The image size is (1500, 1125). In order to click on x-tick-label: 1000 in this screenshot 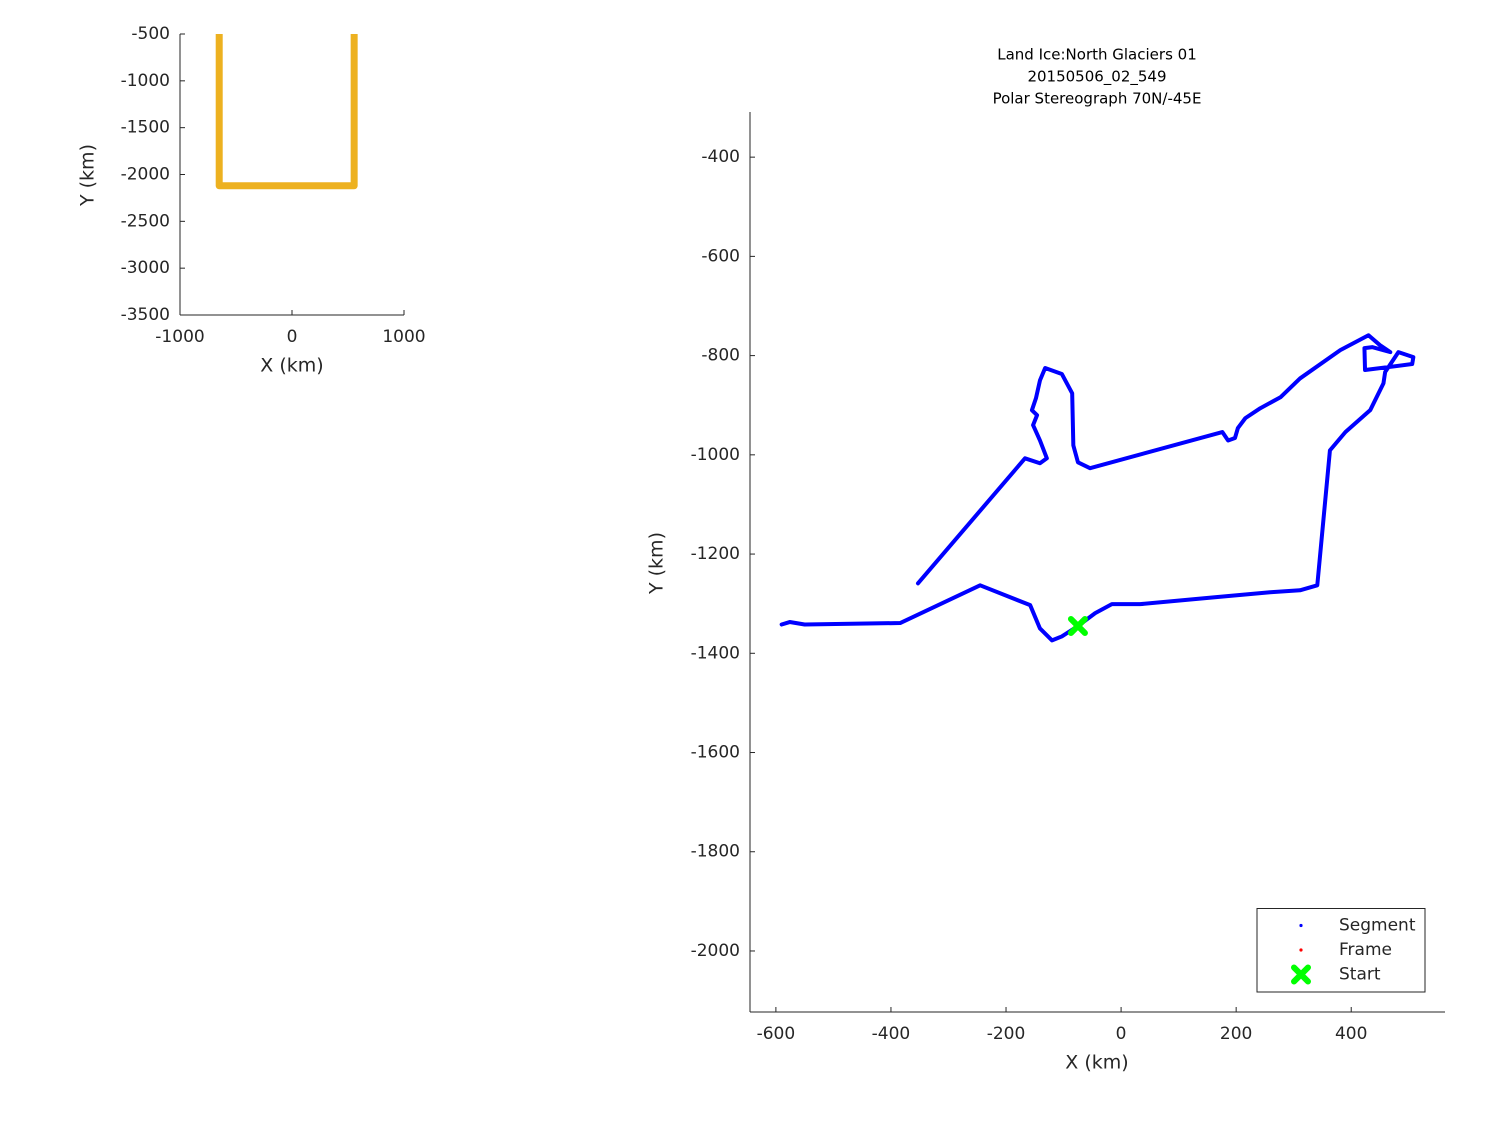, I will do `click(403, 337)`.